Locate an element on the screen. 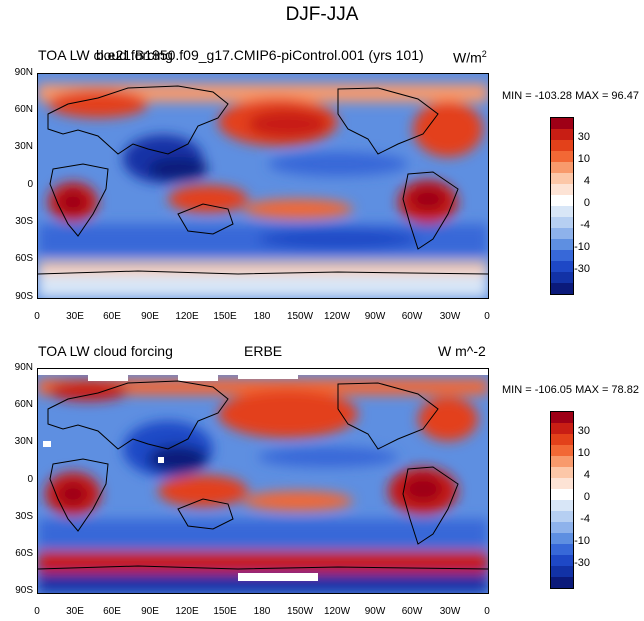 The height and width of the screenshot is (621, 644). lon-tick: 150W is located at coordinates (300, 316).